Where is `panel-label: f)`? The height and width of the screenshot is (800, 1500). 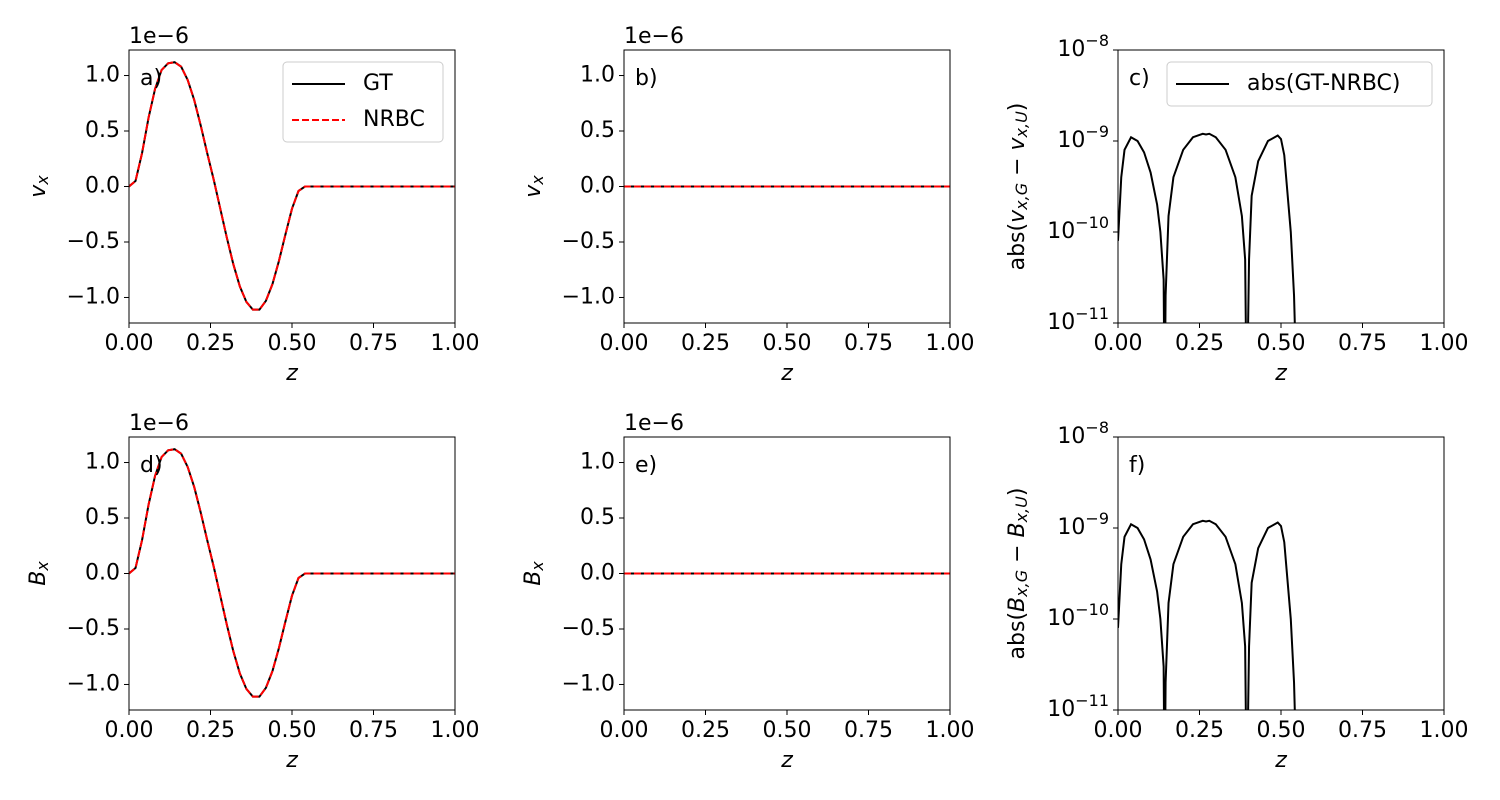 panel-label: f) is located at coordinates (1137, 465).